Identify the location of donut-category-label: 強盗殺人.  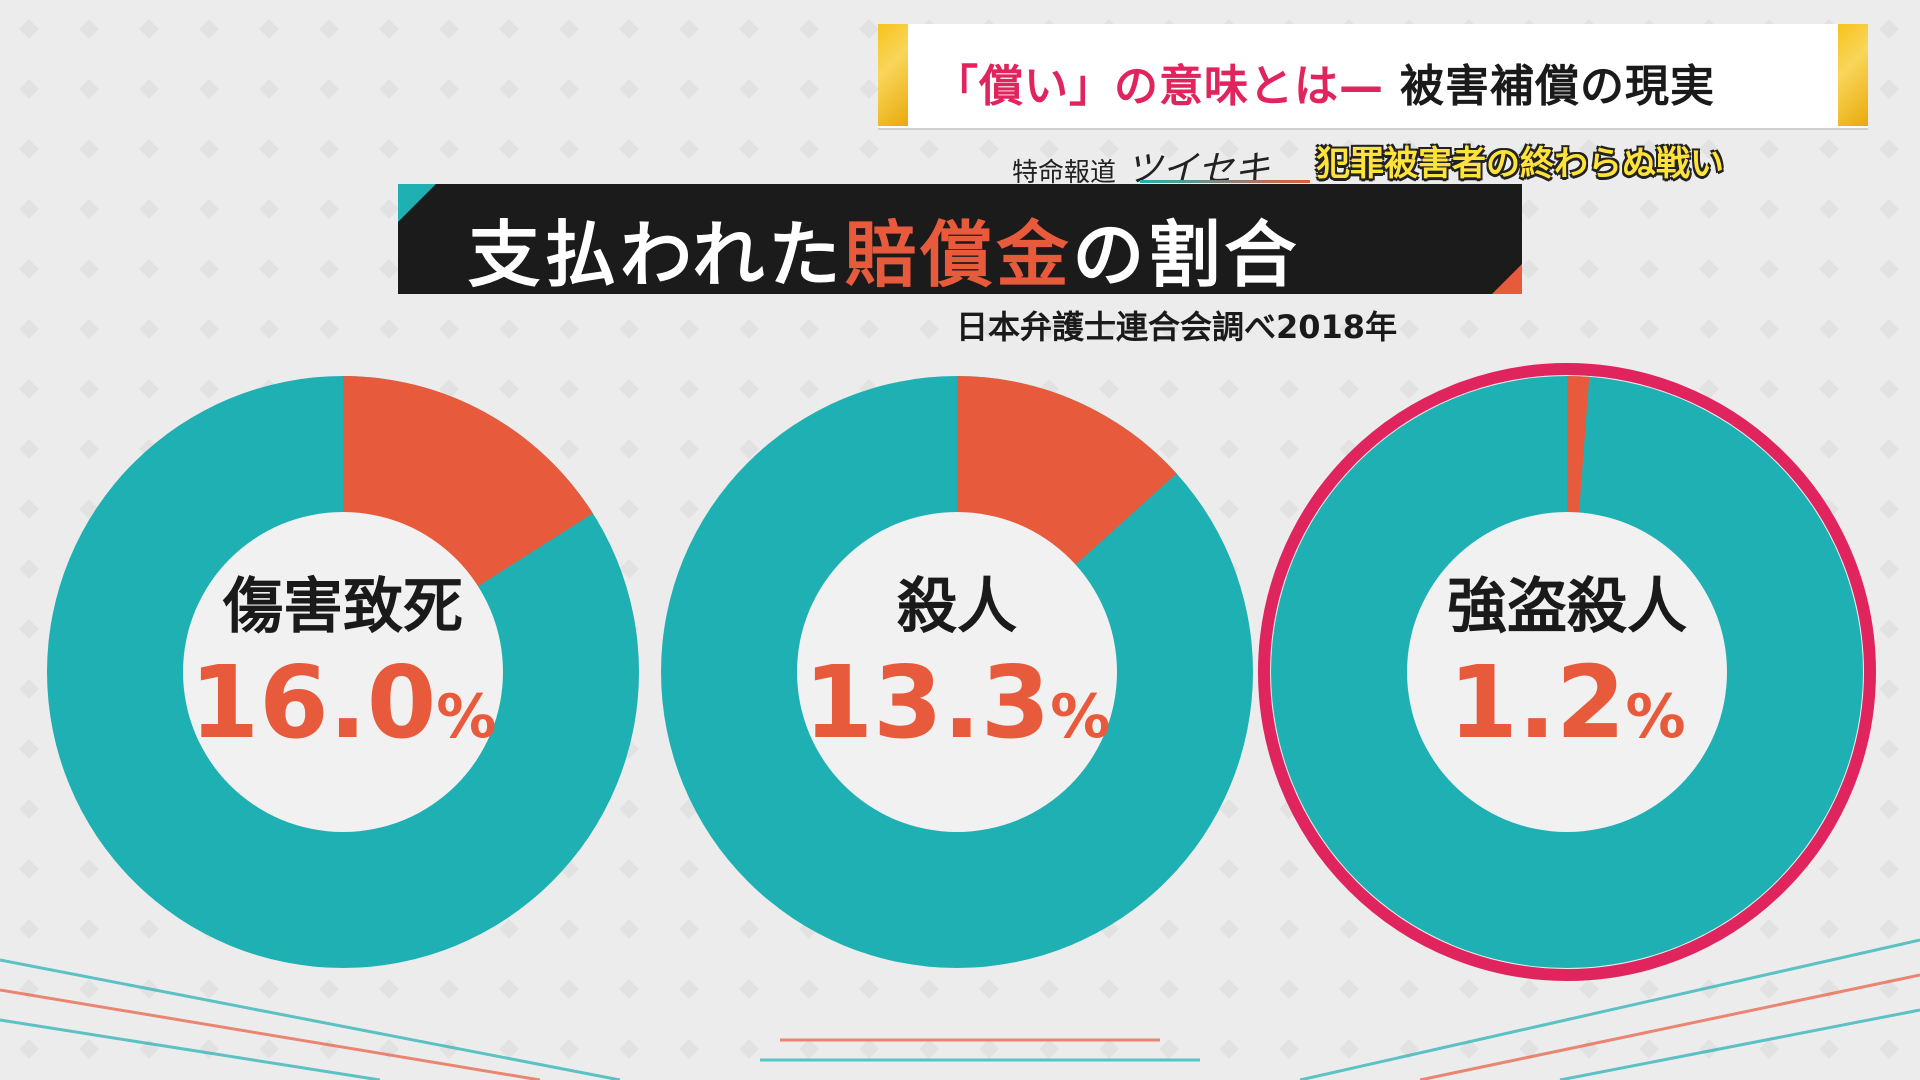
(1567, 607).